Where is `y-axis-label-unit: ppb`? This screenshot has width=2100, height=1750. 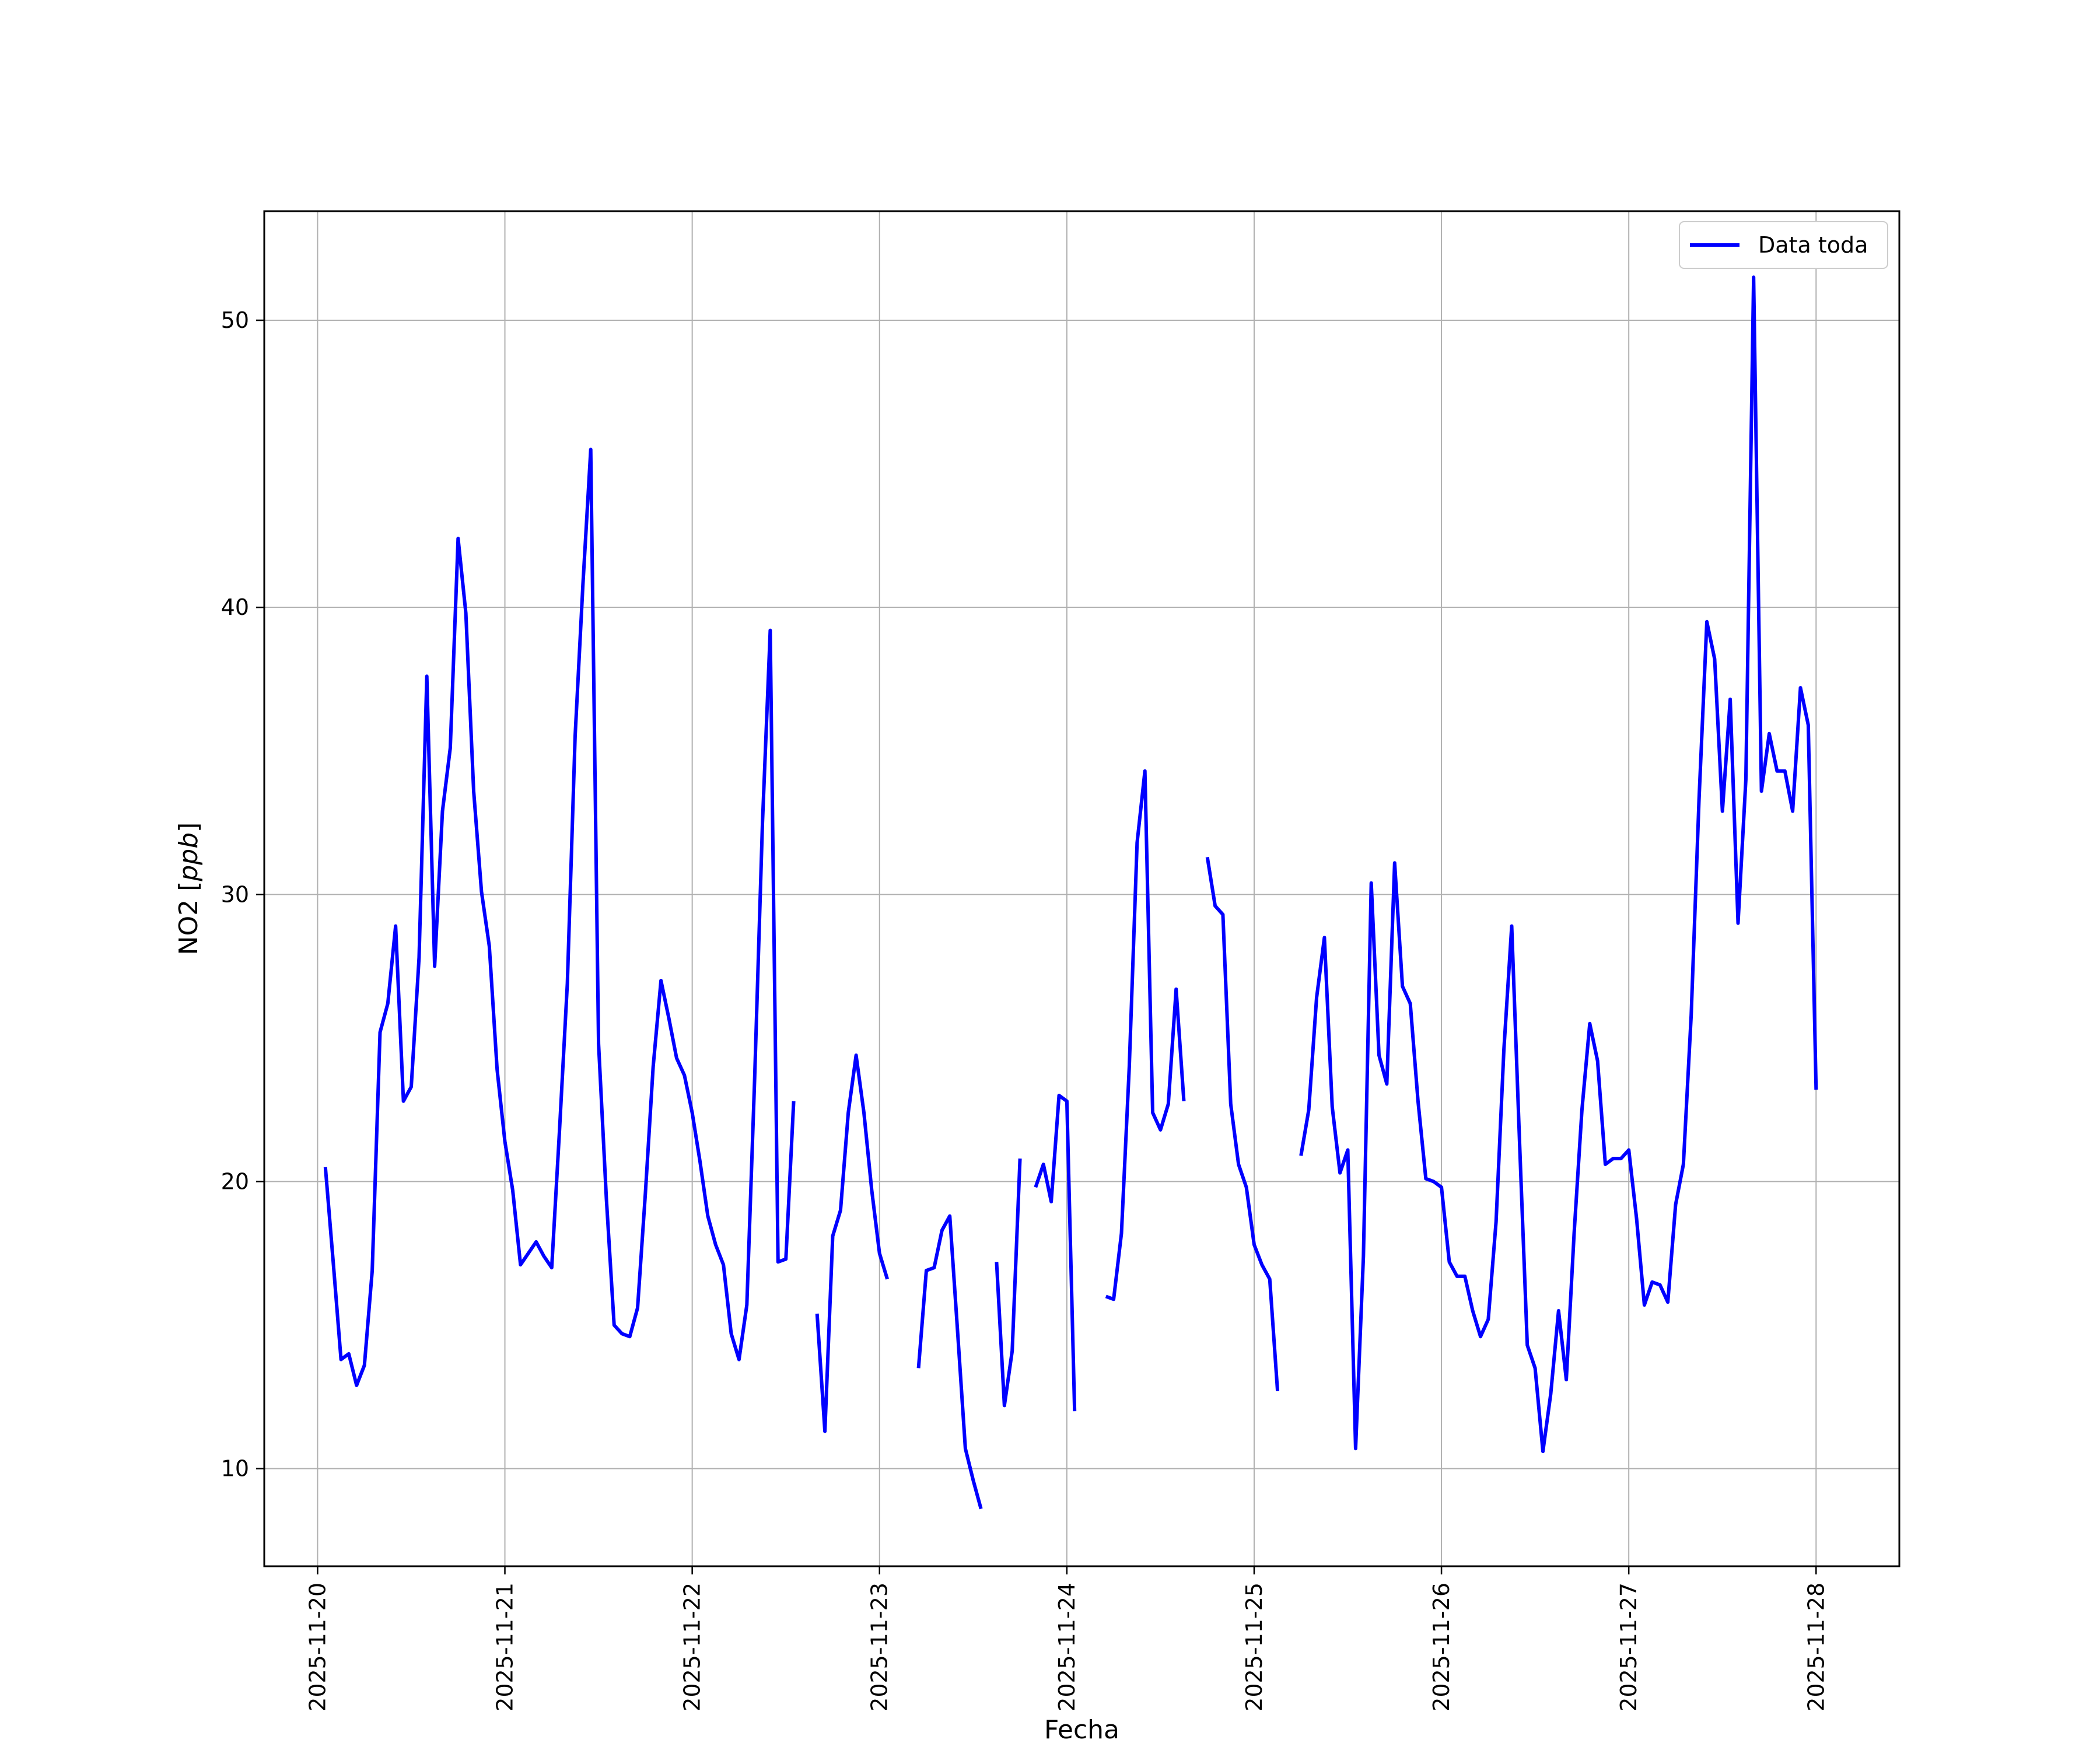
y-axis-label-unit: ppb is located at coordinates (189, 857).